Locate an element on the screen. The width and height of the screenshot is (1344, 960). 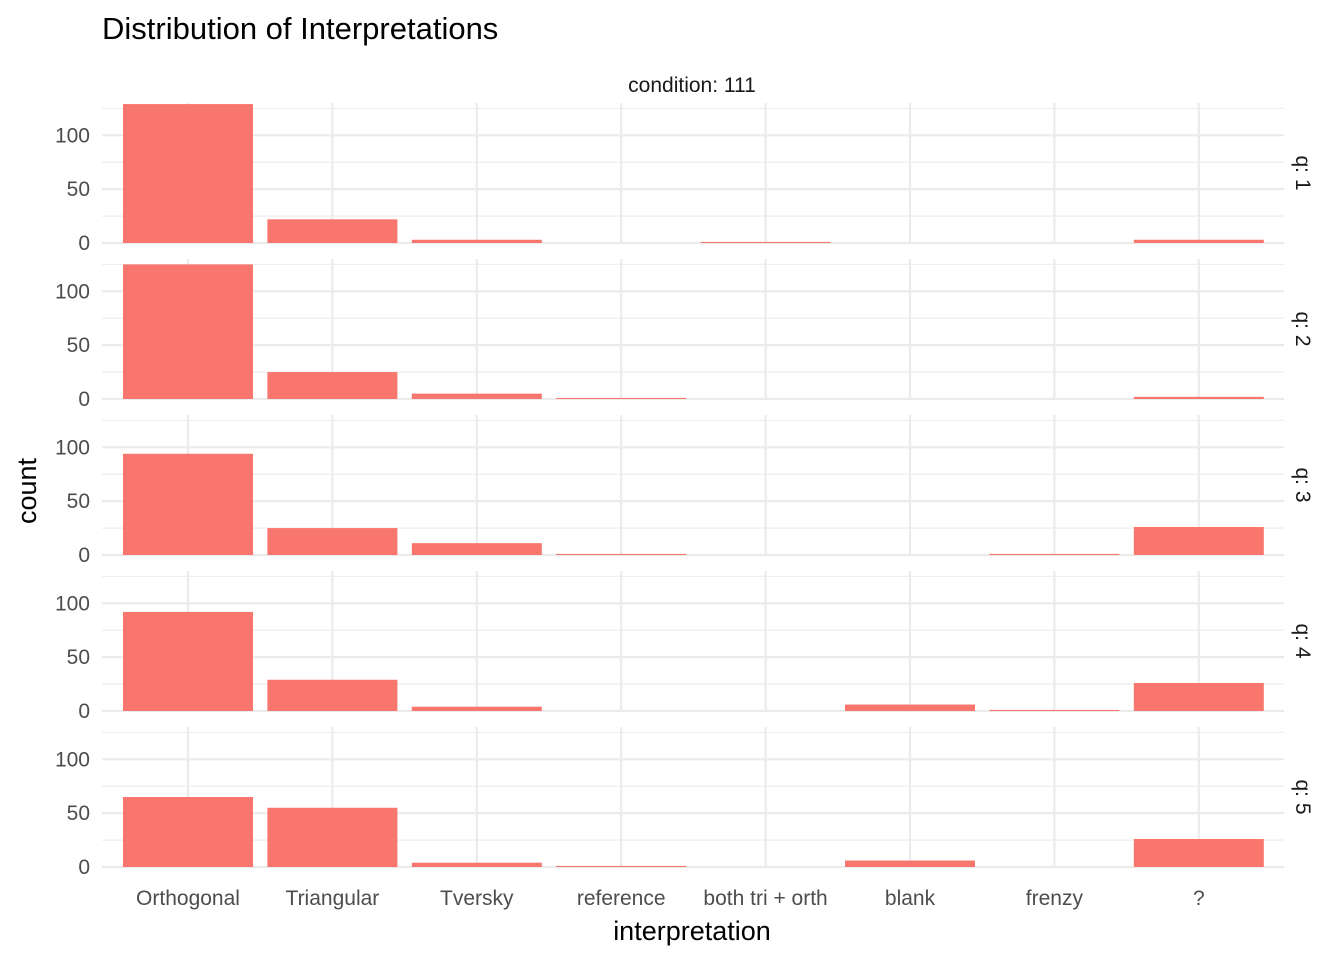
bar-tversky-q4 is located at coordinates (476, 708).